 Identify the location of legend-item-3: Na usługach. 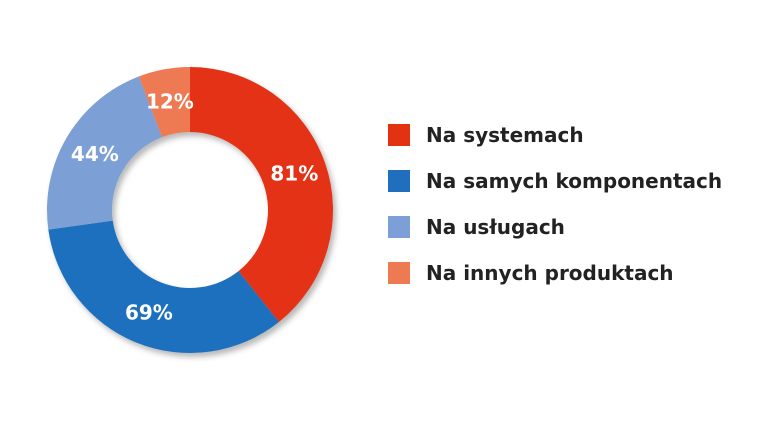
(555, 227).